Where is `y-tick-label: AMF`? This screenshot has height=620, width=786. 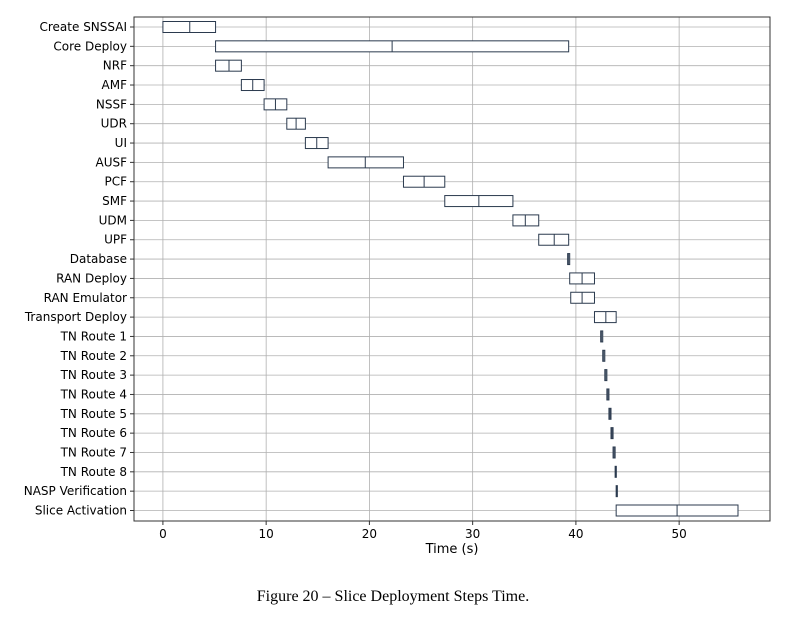
y-tick-label: AMF is located at coordinates (115, 85).